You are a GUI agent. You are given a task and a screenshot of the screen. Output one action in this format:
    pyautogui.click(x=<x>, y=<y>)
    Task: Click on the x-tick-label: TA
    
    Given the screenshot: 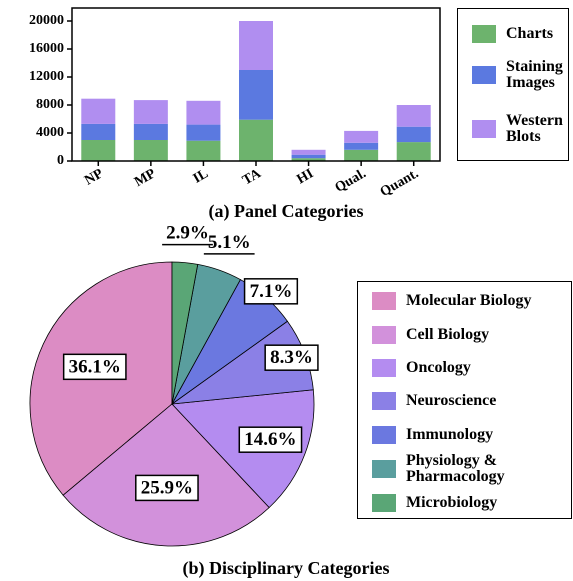 What is the action you would take?
    pyautogui.click(x=252, y=177)
    